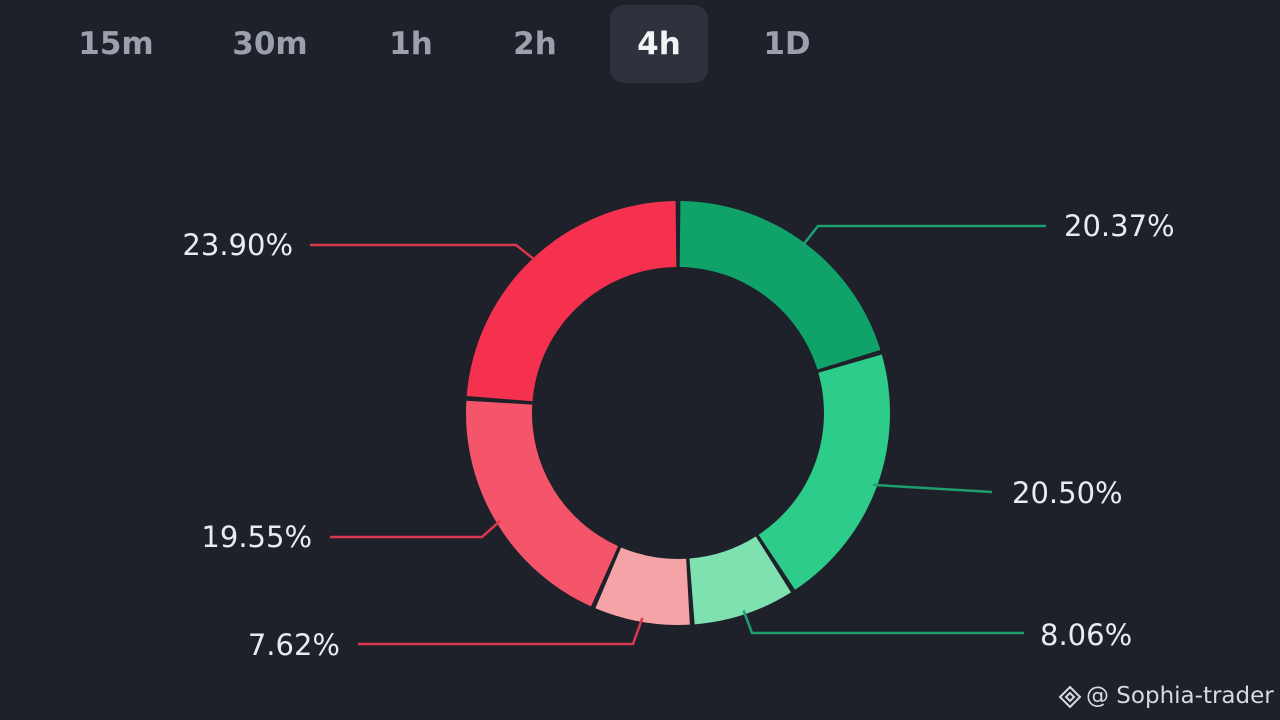 The height and width of the screenshot is (720, 1280). I want to click on tab-15m: 15m, so click(116, 44).